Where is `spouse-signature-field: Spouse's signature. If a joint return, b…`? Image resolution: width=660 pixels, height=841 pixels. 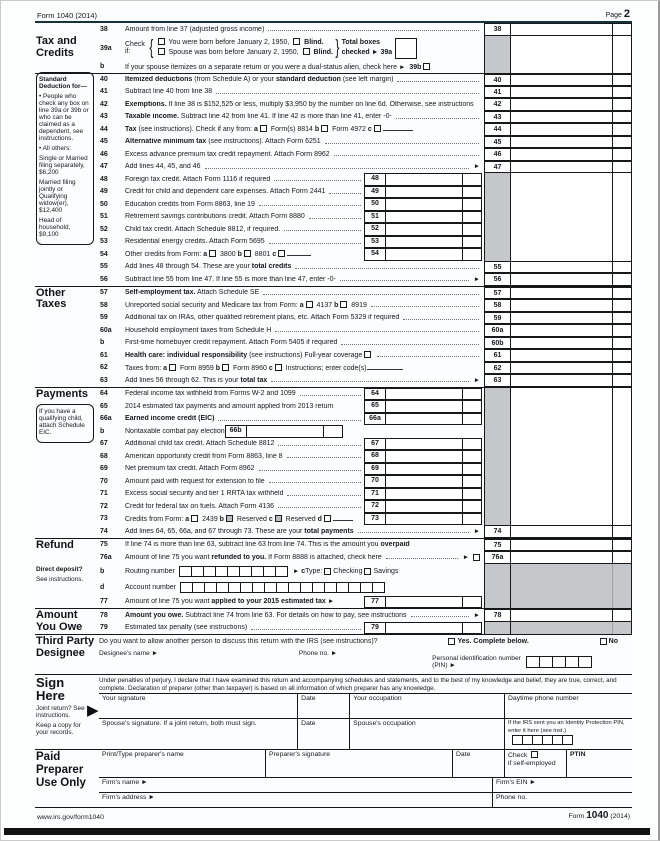
spouse-signature-field: Spouse's signature. If a joint return, b… is located at coordinates (198, 734).